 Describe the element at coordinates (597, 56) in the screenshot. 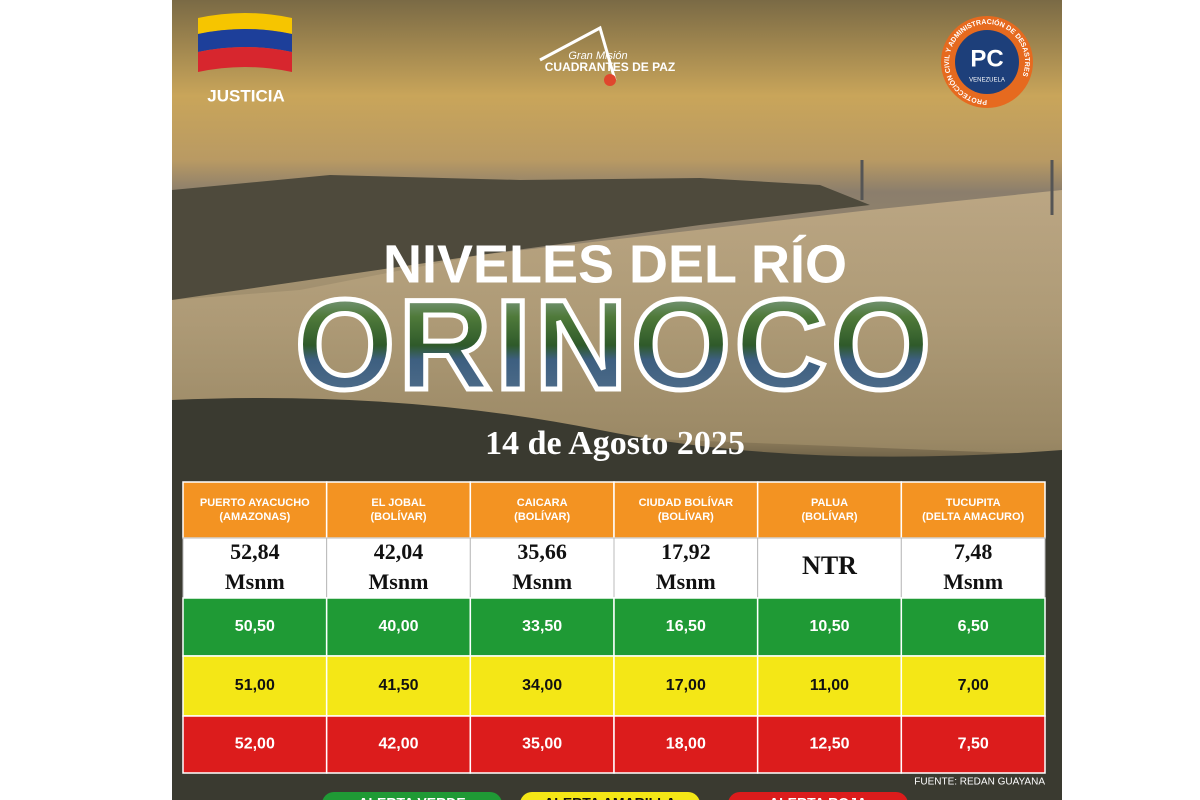

I see `cuadrantes-line1: Gran Misión` at that location.